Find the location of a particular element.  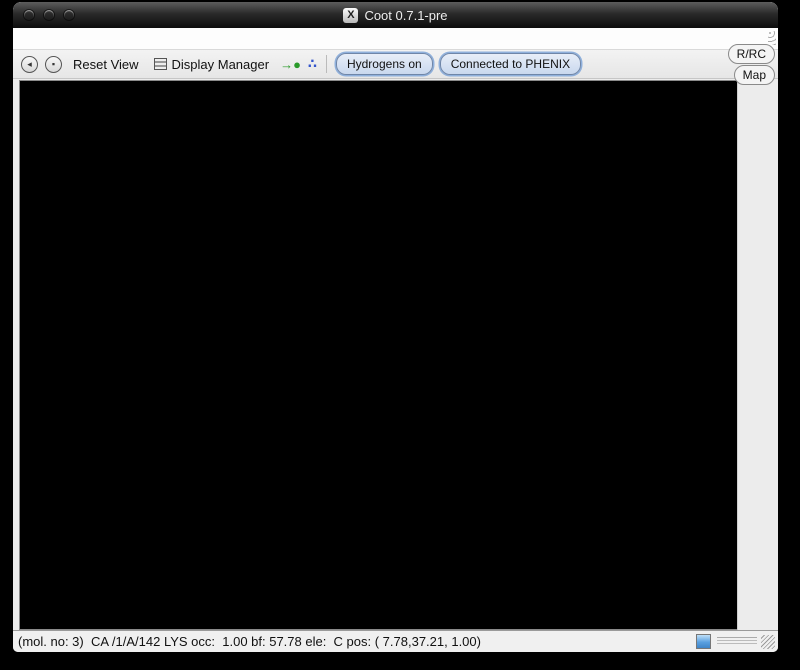

reset-view-button: Reset View is located at coordinates (106, 64).